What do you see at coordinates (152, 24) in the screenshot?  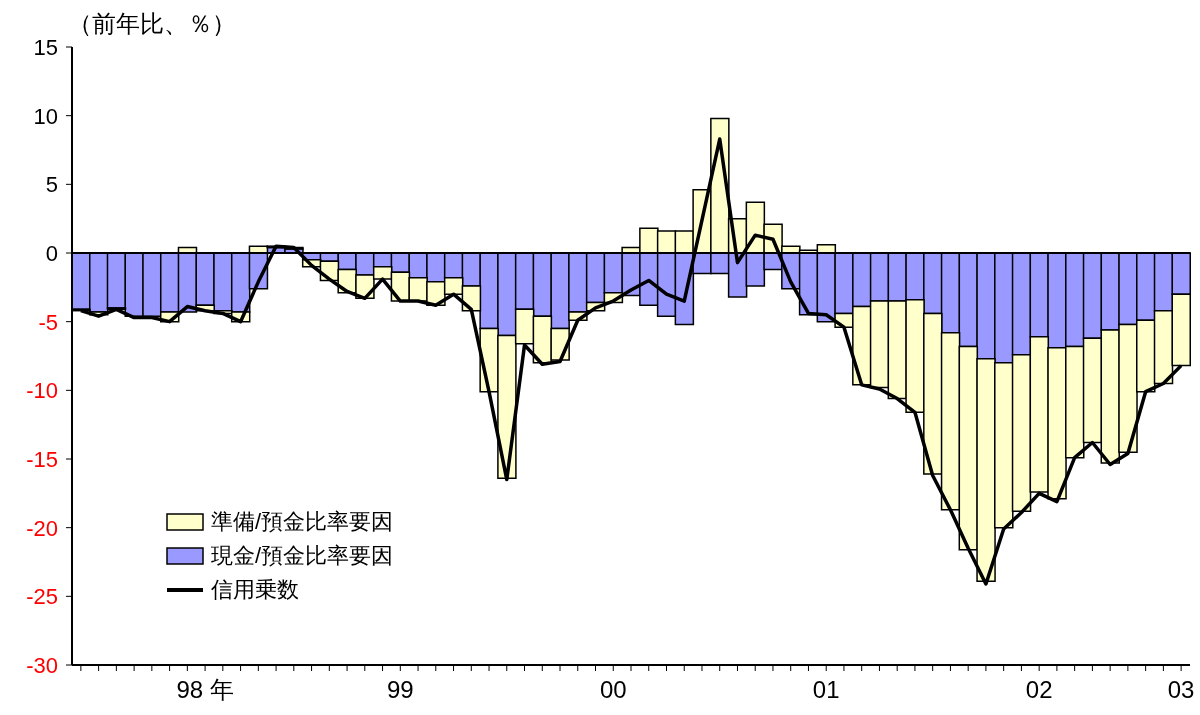 I see `y-axis-title: （前年比、％）` at bounding box center [152, 24].